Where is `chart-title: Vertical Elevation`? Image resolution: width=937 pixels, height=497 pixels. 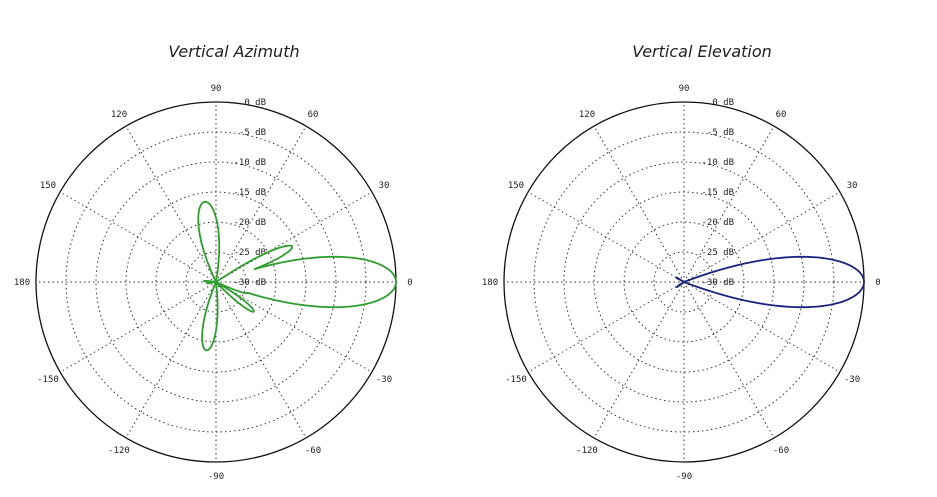 chart-title: Vertical Elevation is located at coordinates (702, 51).